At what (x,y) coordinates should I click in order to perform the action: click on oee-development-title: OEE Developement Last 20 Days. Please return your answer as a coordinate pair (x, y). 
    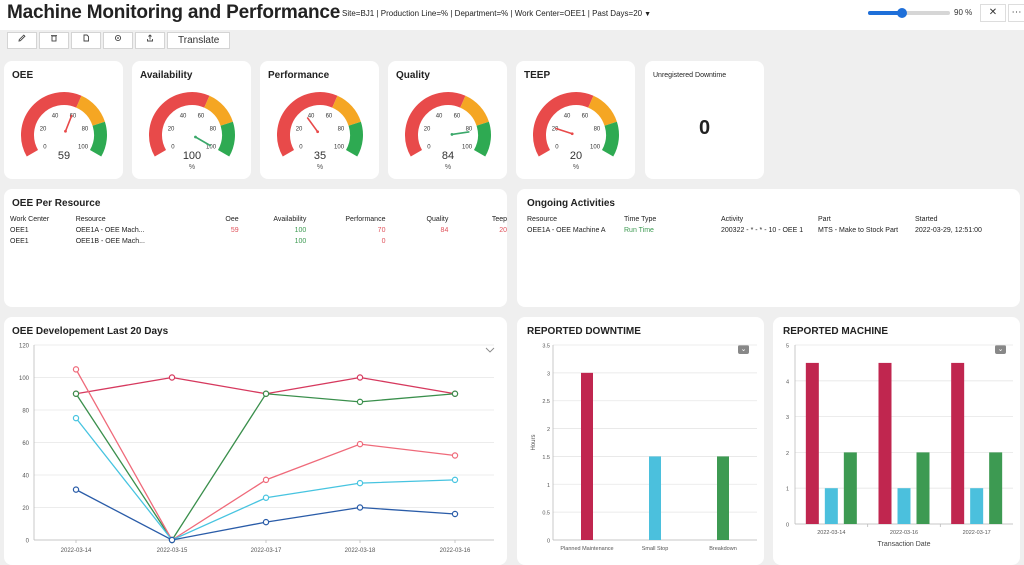
    Looking at the image, I should click on (90, 331).